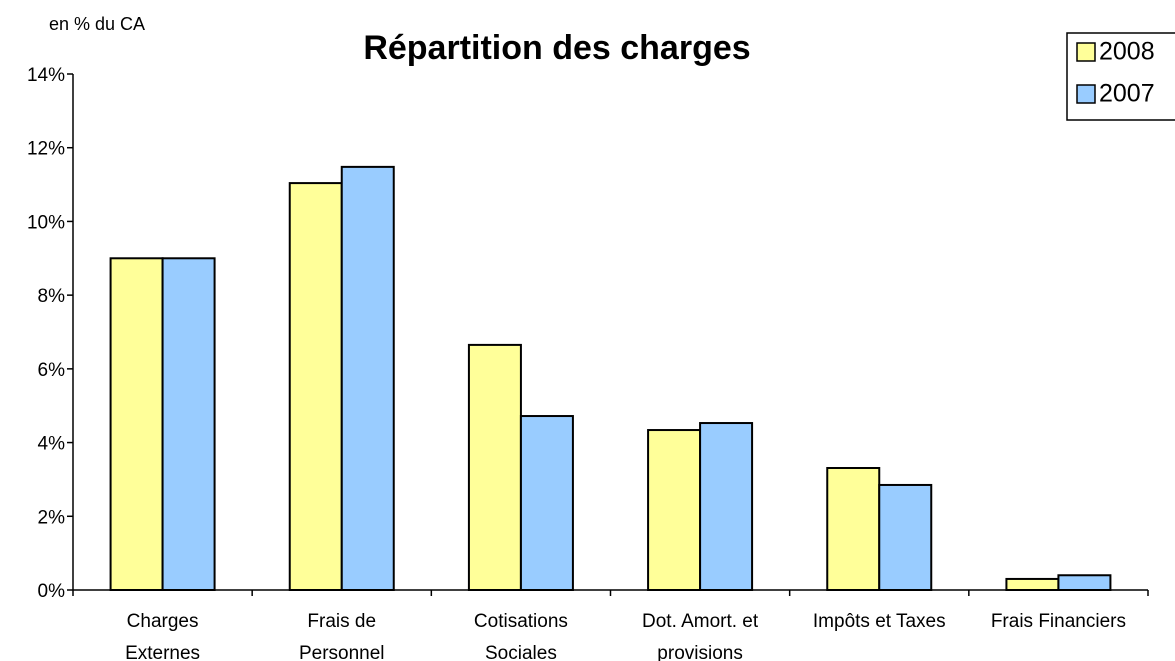  What do you see at coordinates (52, 444) in the screenshot?
I see `y-tick-label: 4%` at bounding box center [52, 444].